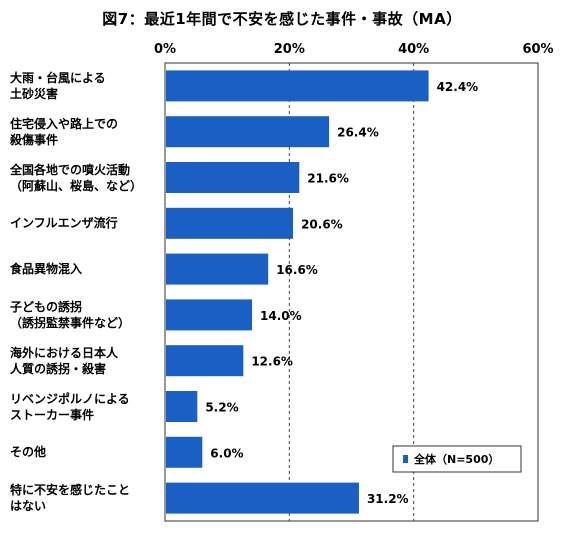  Describe the element at coordinates (388, 499) in the screenshot. I see `data-label: 31.2%` at that location.